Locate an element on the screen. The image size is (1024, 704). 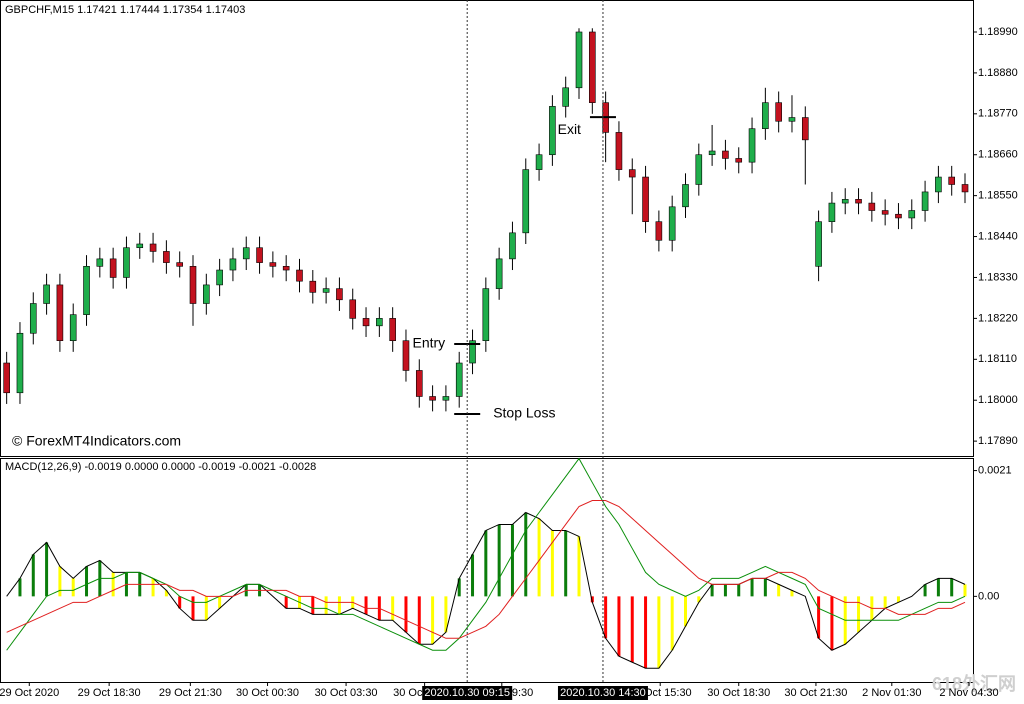
y-tick-label: 0.00 is located at coordinates (988, 596).